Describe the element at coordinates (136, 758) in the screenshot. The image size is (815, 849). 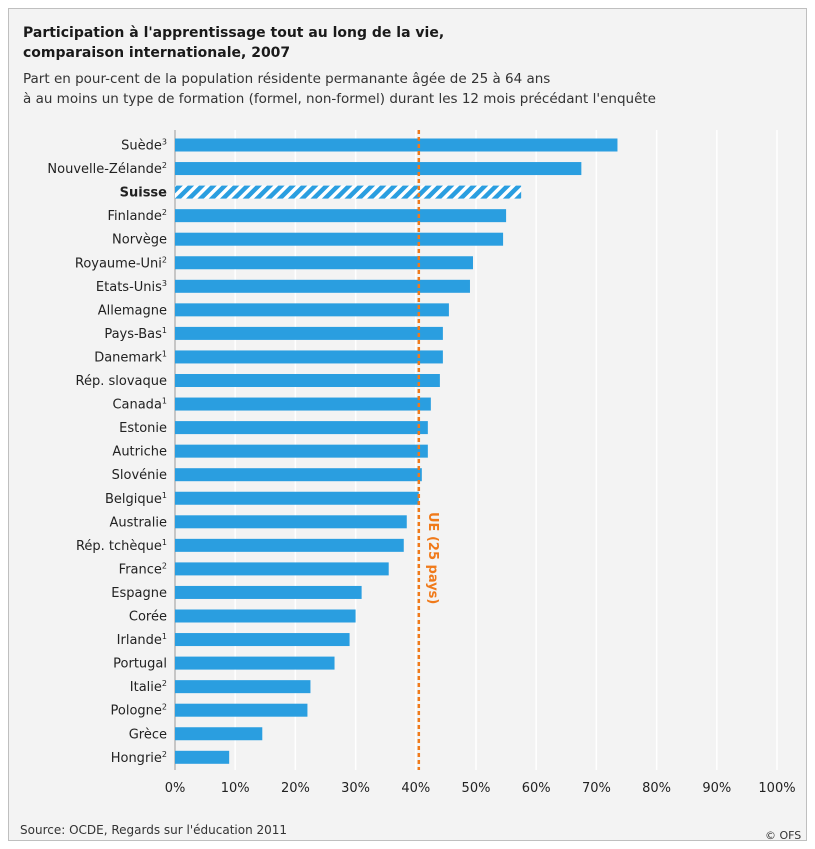
I see `category-name: Hongrie` at that location.